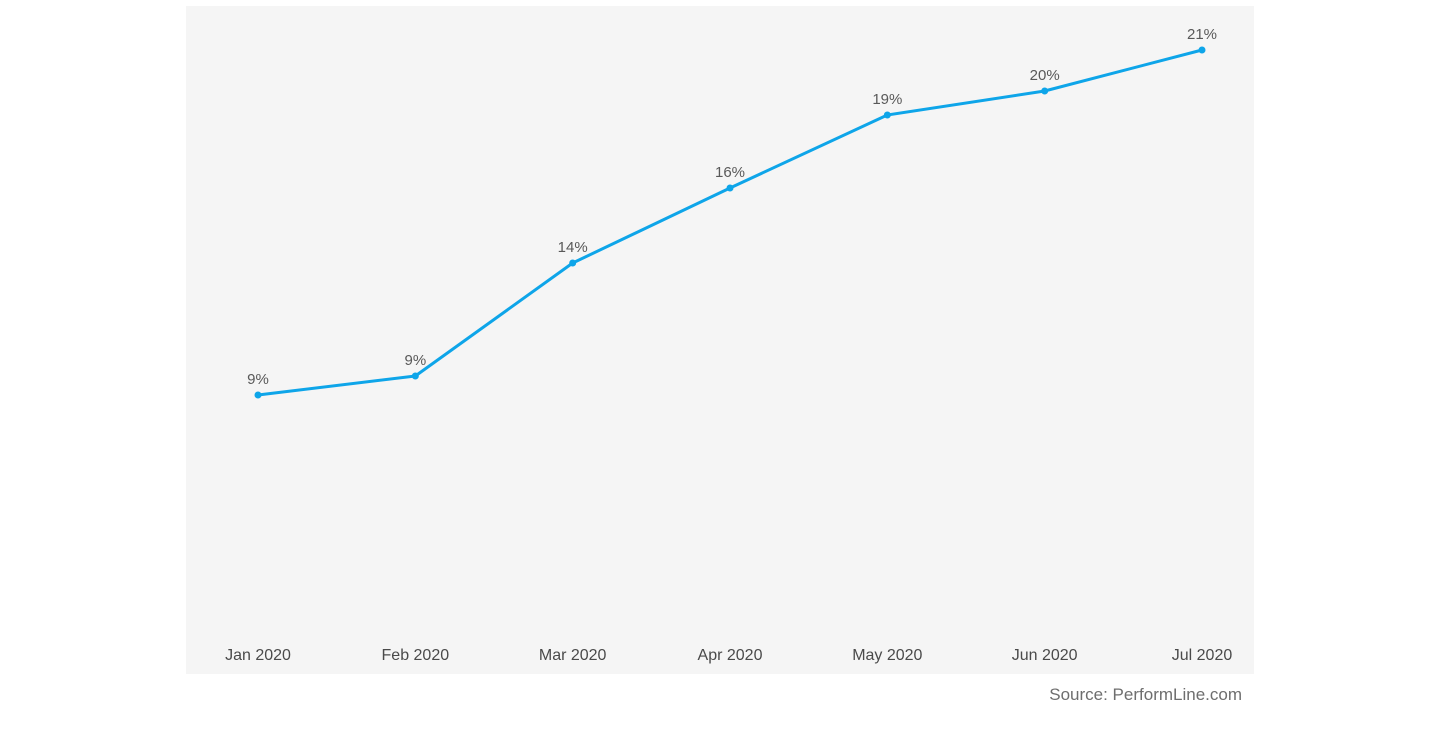  What do you see at coordinates (730, 172) in the screenshot?
I see `data-label: 16%` at bounding box center [730, 172].